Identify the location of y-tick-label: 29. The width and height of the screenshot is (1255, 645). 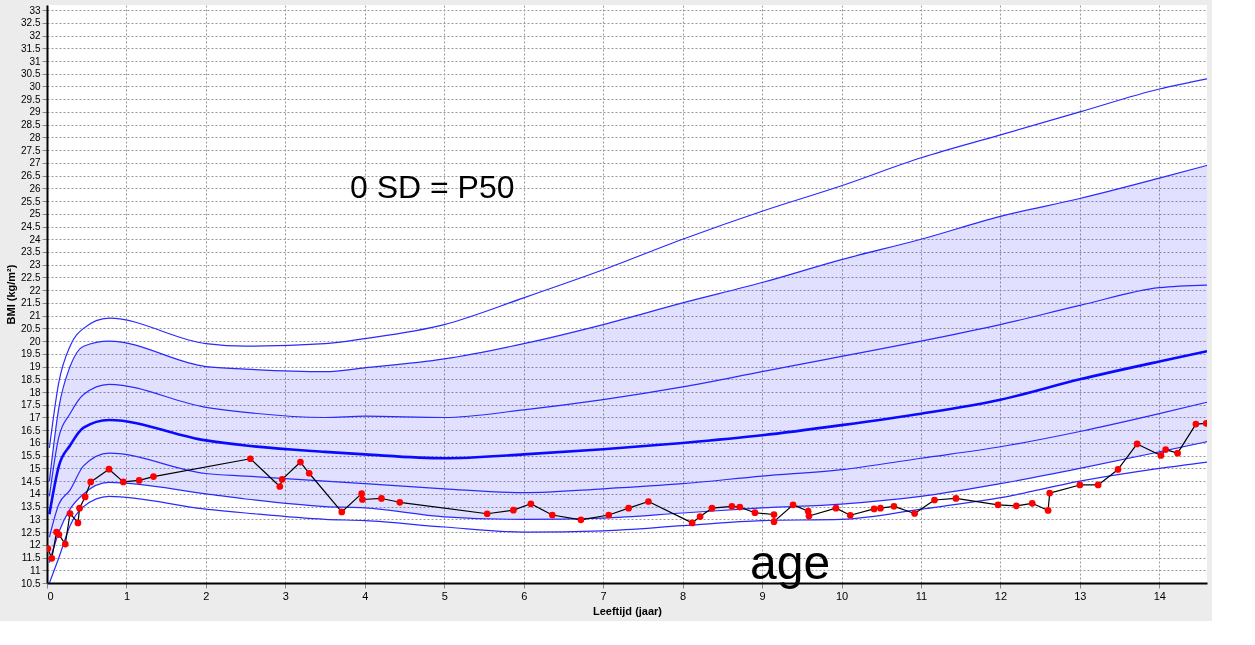
(35, 112).